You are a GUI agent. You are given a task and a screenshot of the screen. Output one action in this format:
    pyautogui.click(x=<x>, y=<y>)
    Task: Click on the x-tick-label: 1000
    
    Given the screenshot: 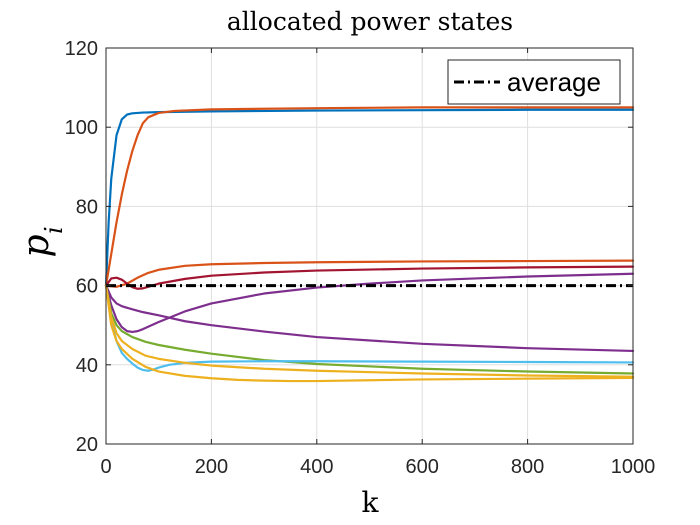 What is the action you would take?
    pyautogui.click(x=633, y=467)
    